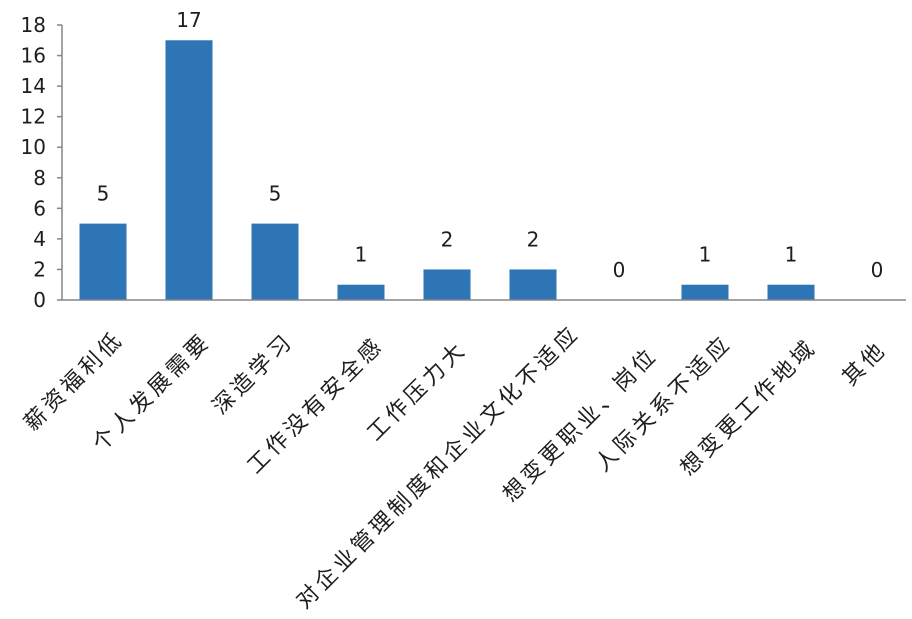 This screenshot has width=912, height=619. I want to click on y-tick-label: 2, so click(39, 269).